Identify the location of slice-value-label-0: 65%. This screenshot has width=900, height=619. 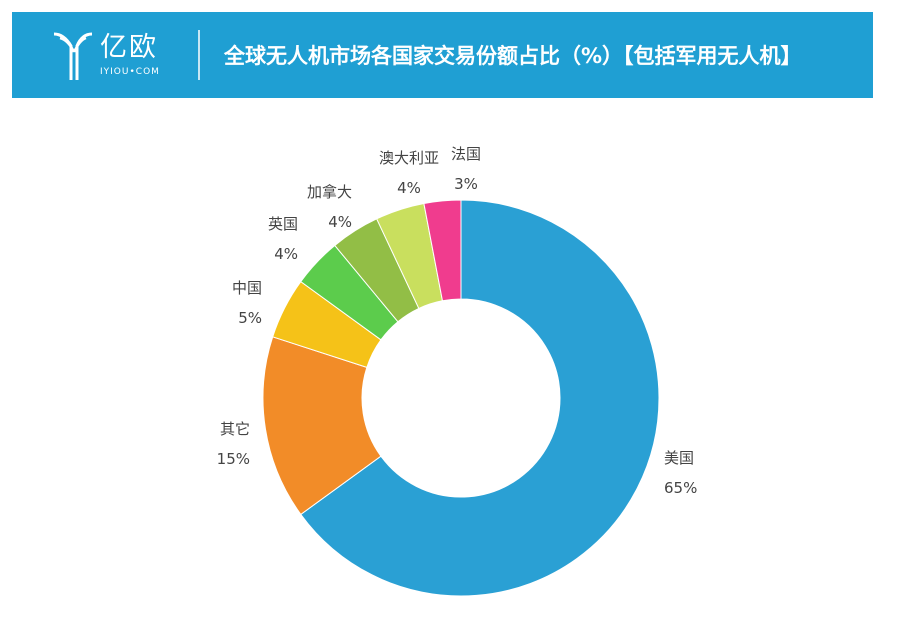
(680, 488).